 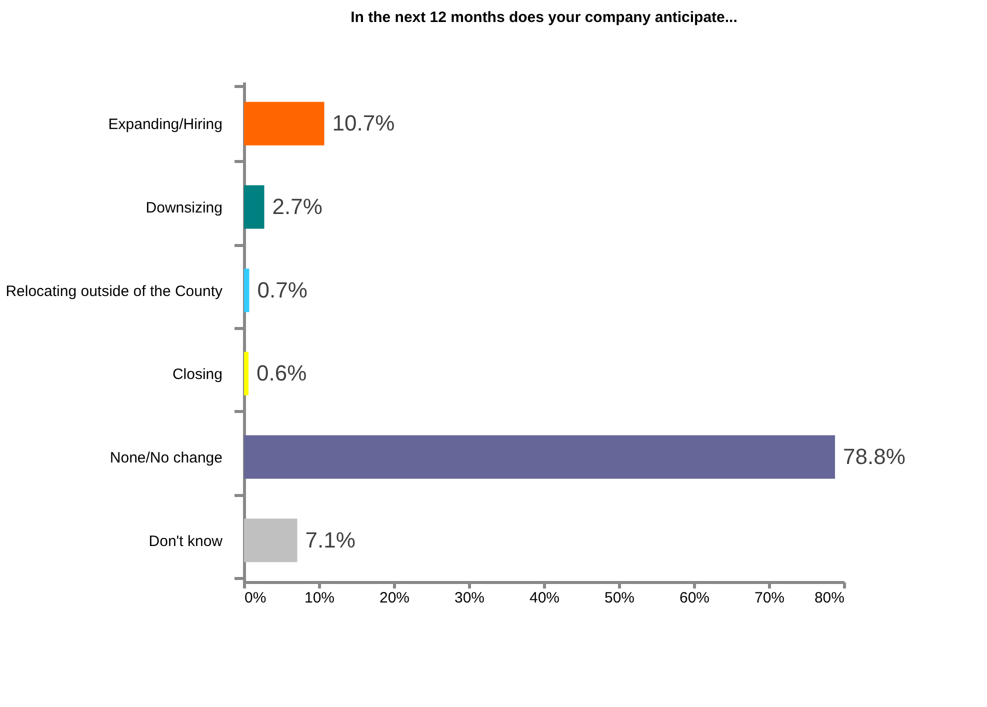 What do you see at coordinates (874, 456) in the screenshot?
I see `data-label: 78.8%` at bounding box center [874, 456].